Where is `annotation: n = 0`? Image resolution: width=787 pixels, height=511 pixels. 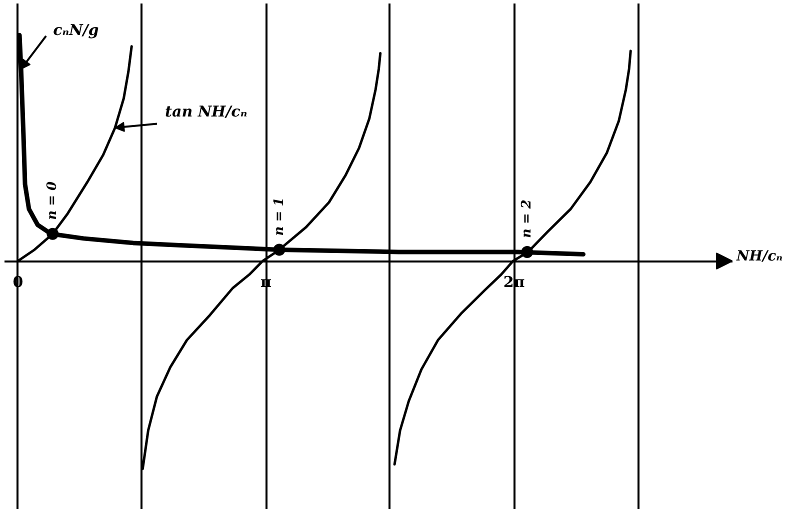 annotation: n = 0 is located at coordinates (52, 200).